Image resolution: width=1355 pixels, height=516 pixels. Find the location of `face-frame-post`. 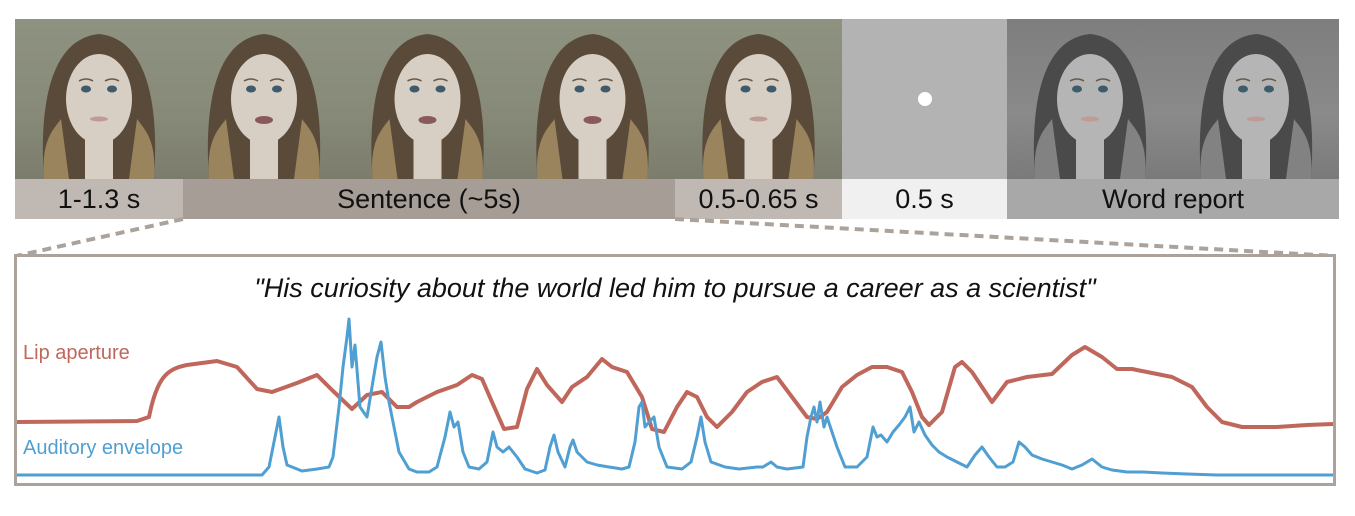

face-frame-post is located at coordinates (758, 99).